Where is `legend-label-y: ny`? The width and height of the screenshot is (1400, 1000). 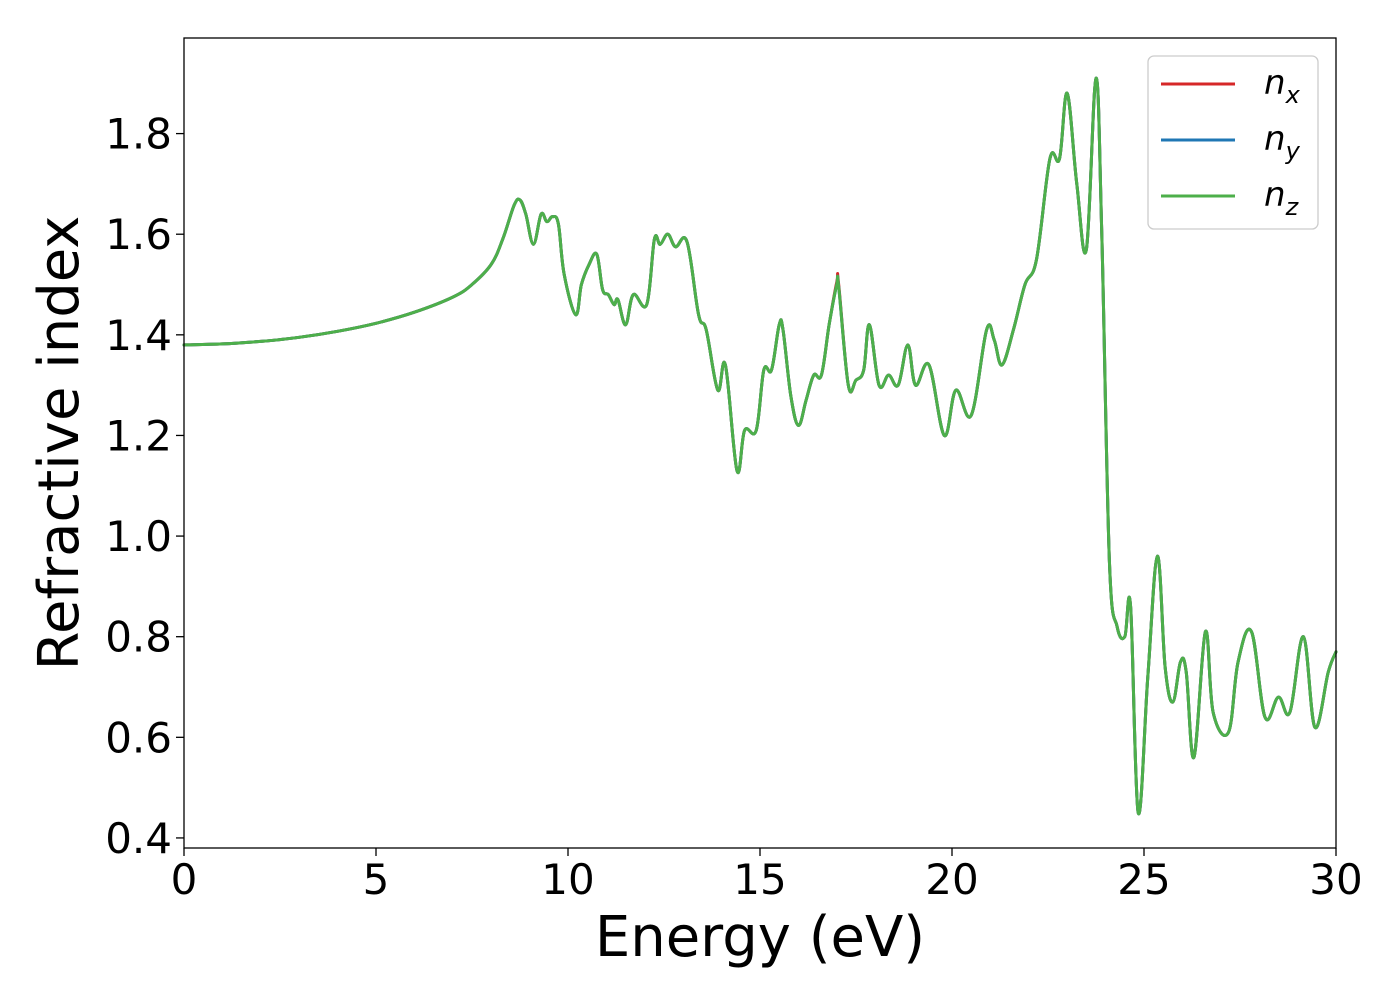 legend-label-y: ny is located at coordinates (1282, 142).